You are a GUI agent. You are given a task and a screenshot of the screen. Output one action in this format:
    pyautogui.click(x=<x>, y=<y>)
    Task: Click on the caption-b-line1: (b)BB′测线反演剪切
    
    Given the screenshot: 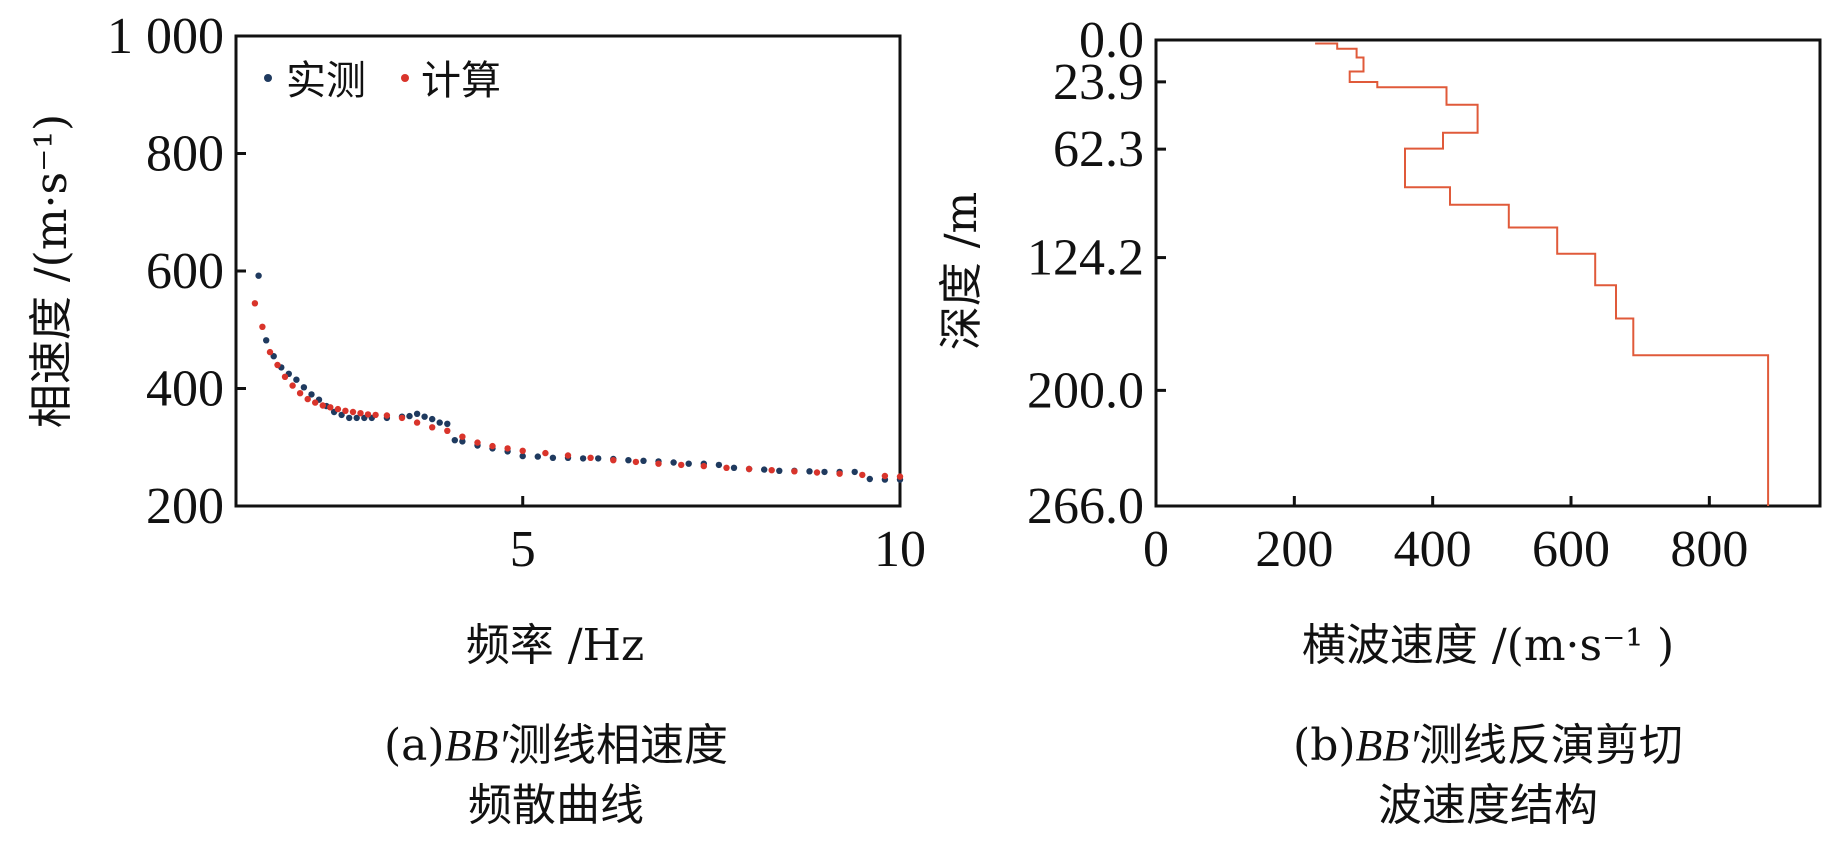 What is the action you would take?
    pyautogui.click(x=1488, y=746)
    